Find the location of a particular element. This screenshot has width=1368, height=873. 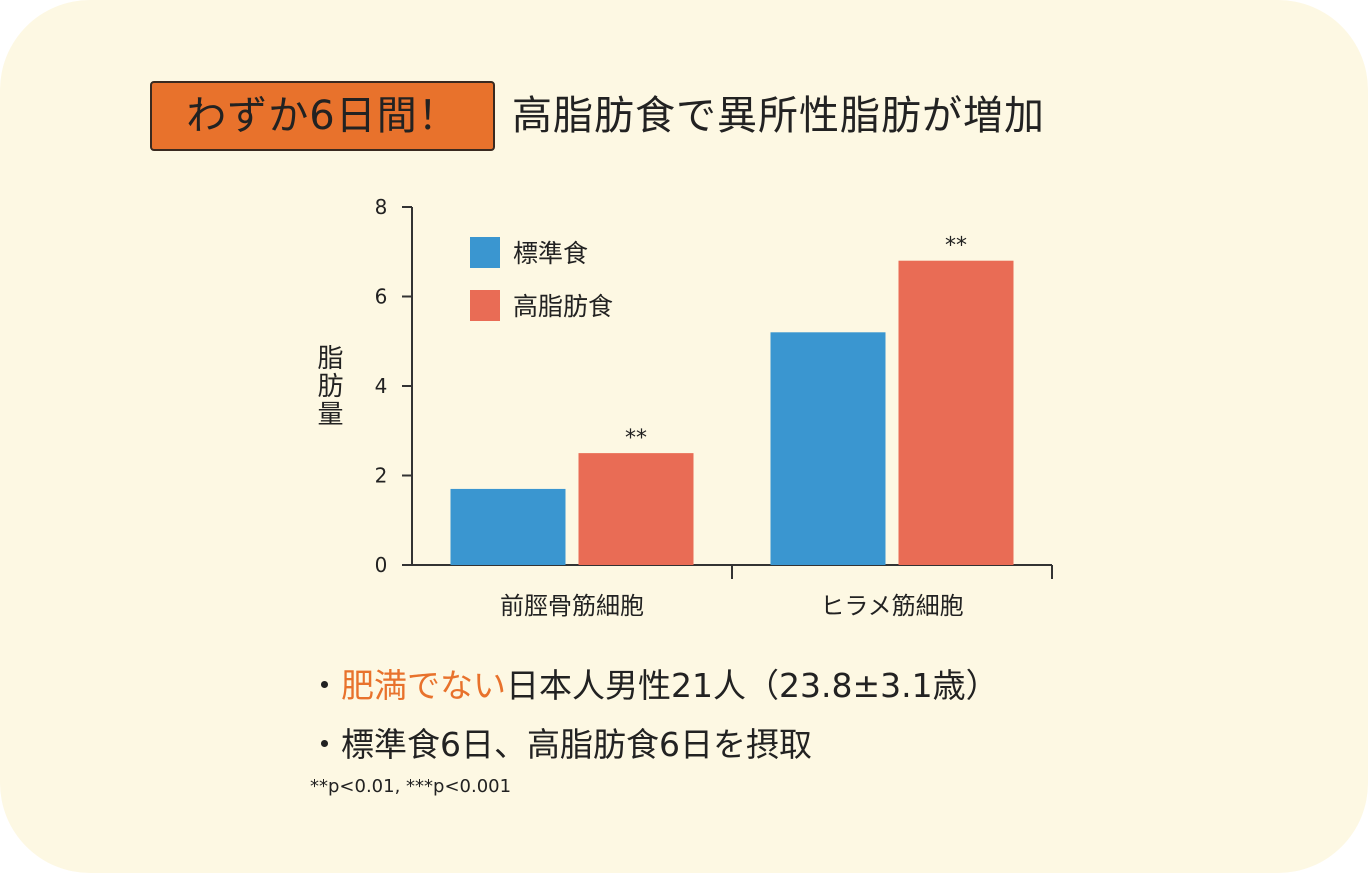

y-tick-label: 2 is located at coordinates (381, 476).